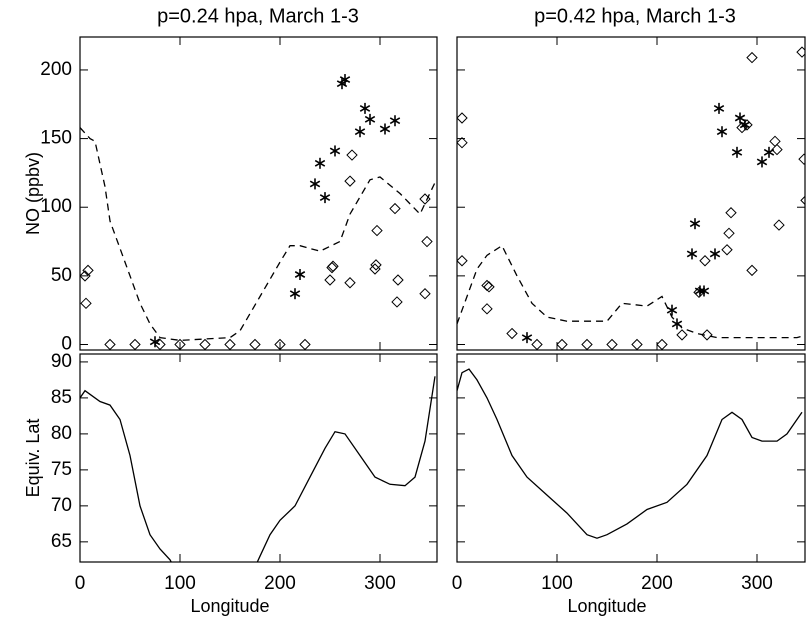  Describe the element at coordinates (33, 458) in the screenshot. I see `y-axis-label: Equiv. Lat` at that location.